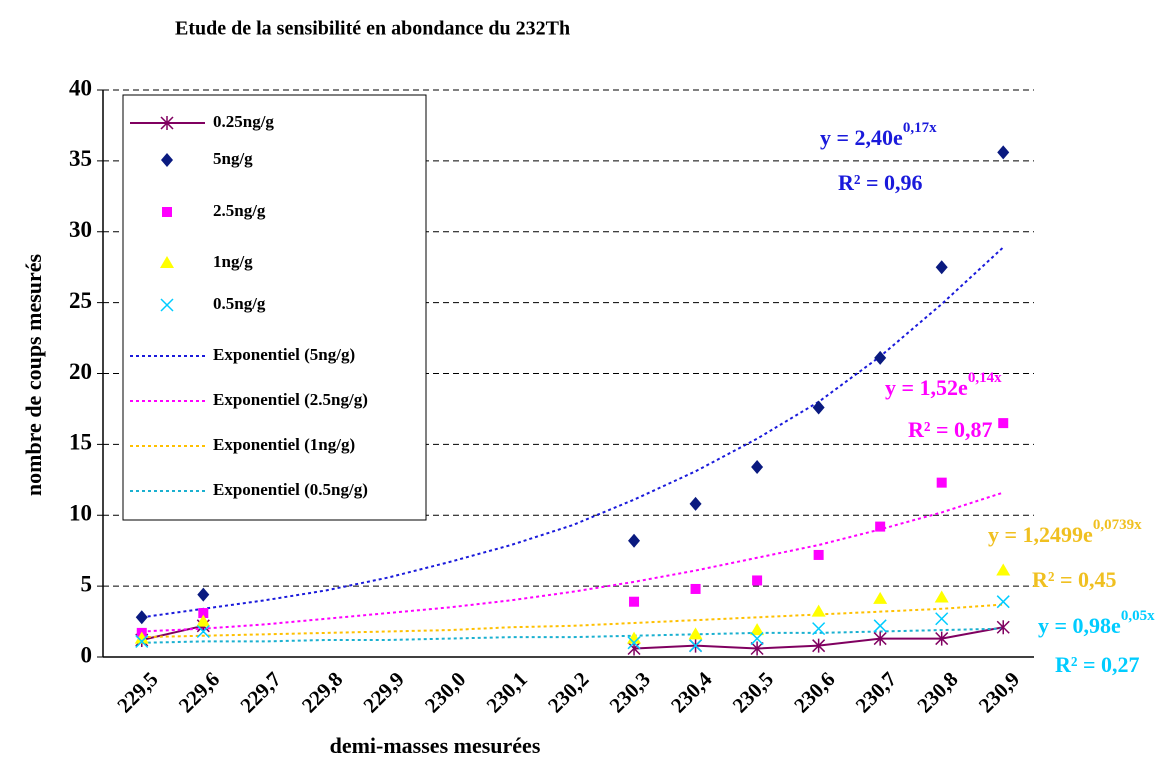  I want to click on y-tick-label: 0, so click(87, 654).